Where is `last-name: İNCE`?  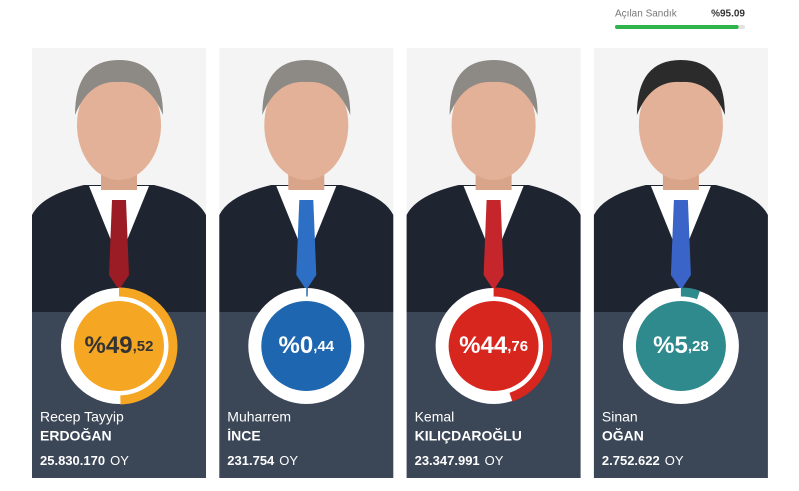
last-name: İNCE is located at coordinates (243, 436).